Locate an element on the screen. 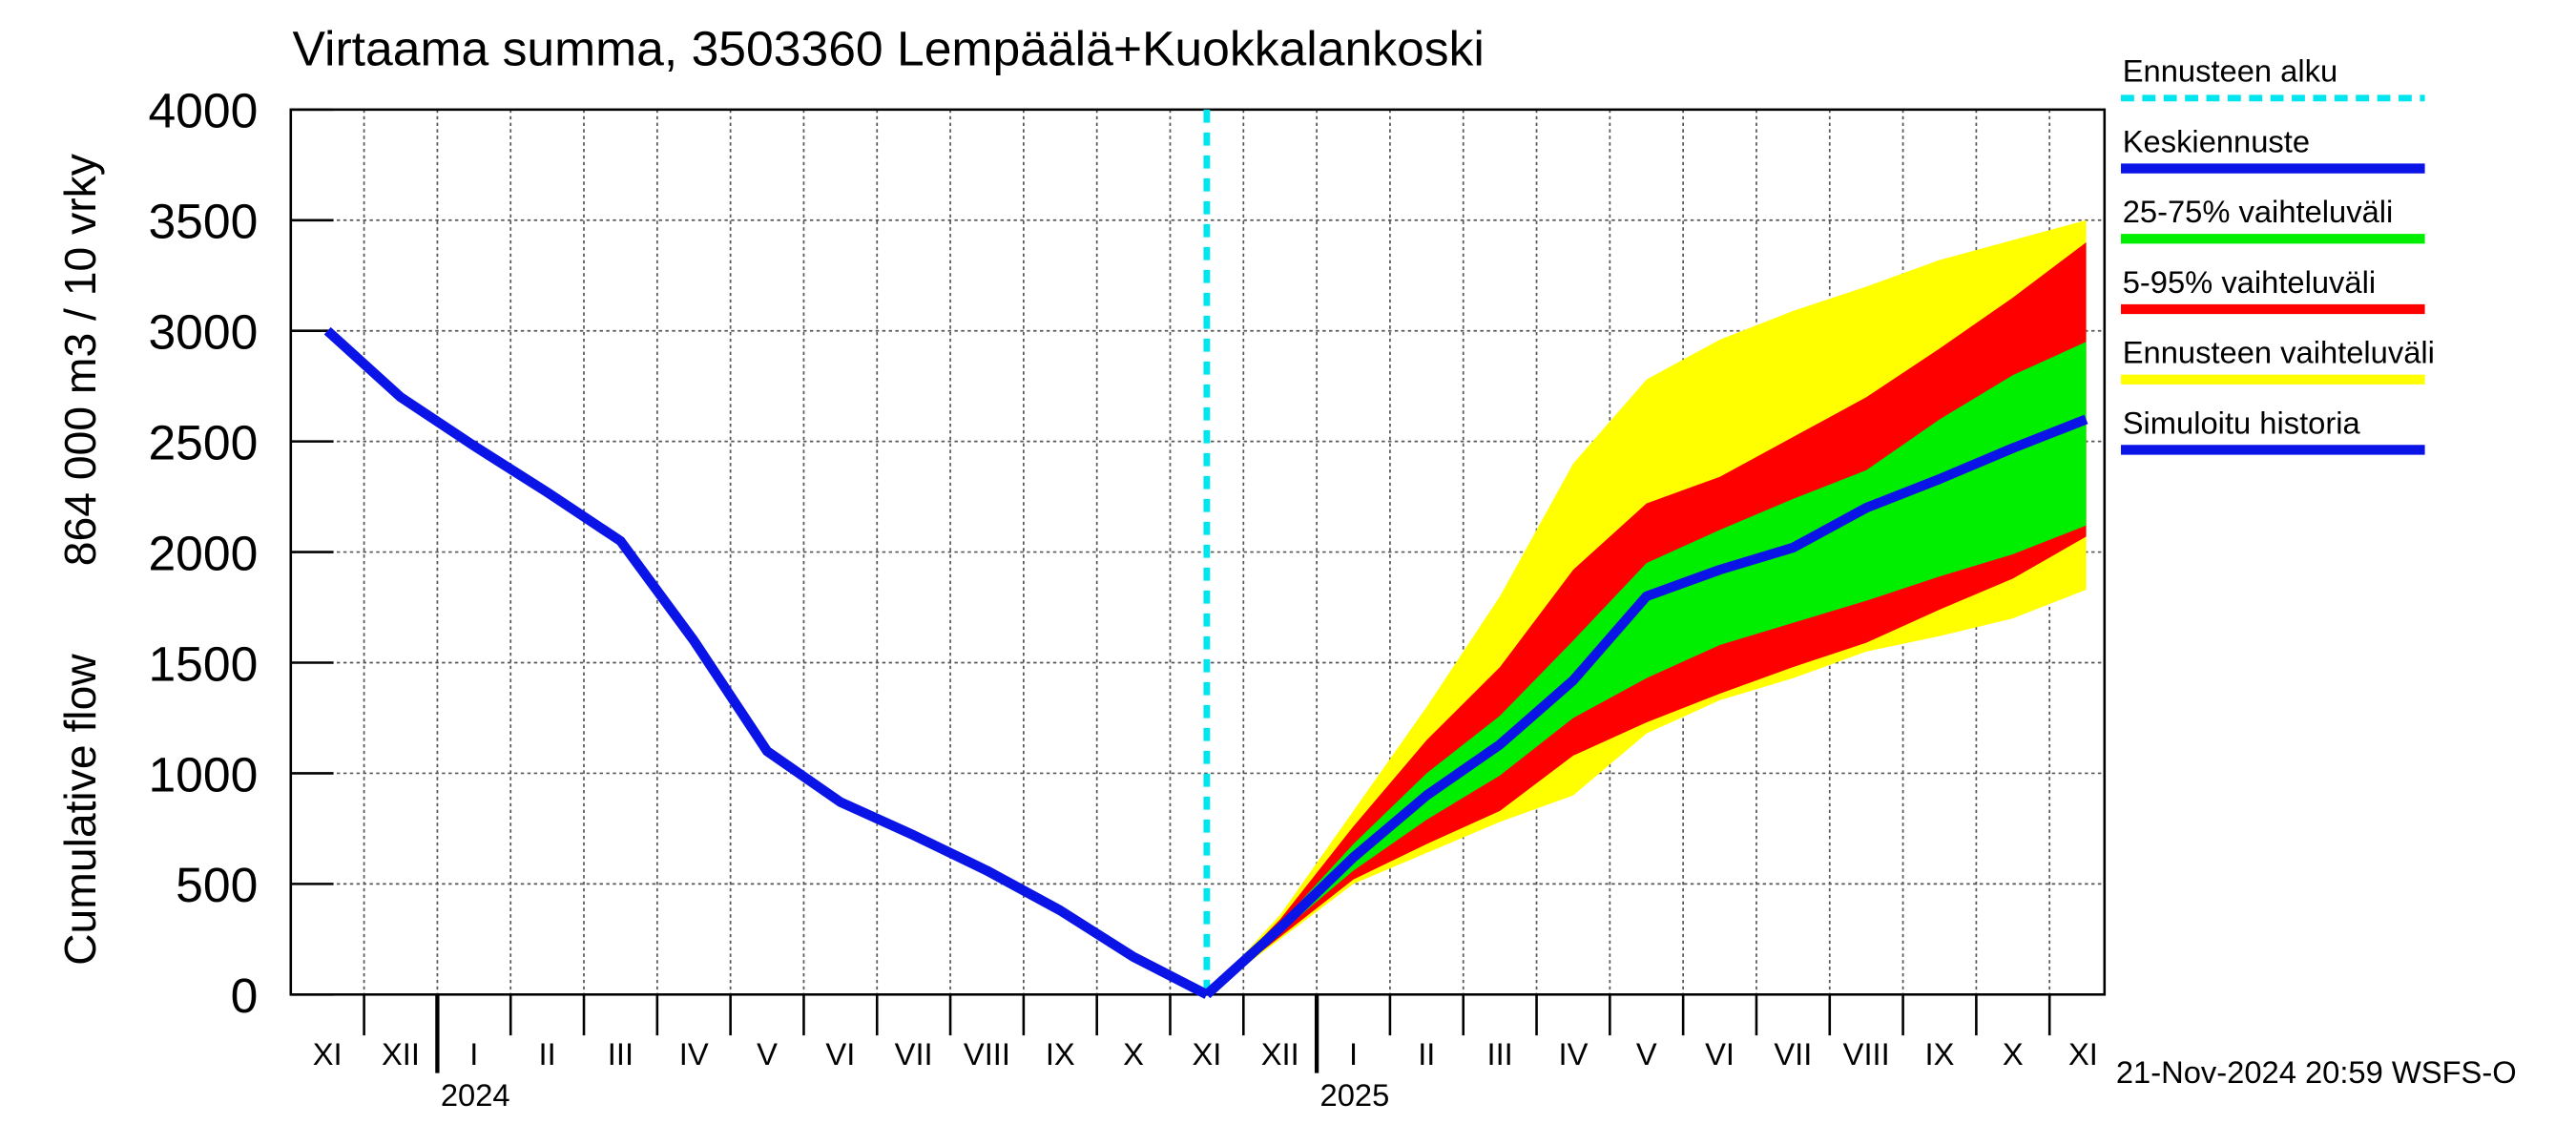 The height and width of the screenshot is (1145, 2576). legend-label: Keskiennuste is located at coordinates (2216, 140).